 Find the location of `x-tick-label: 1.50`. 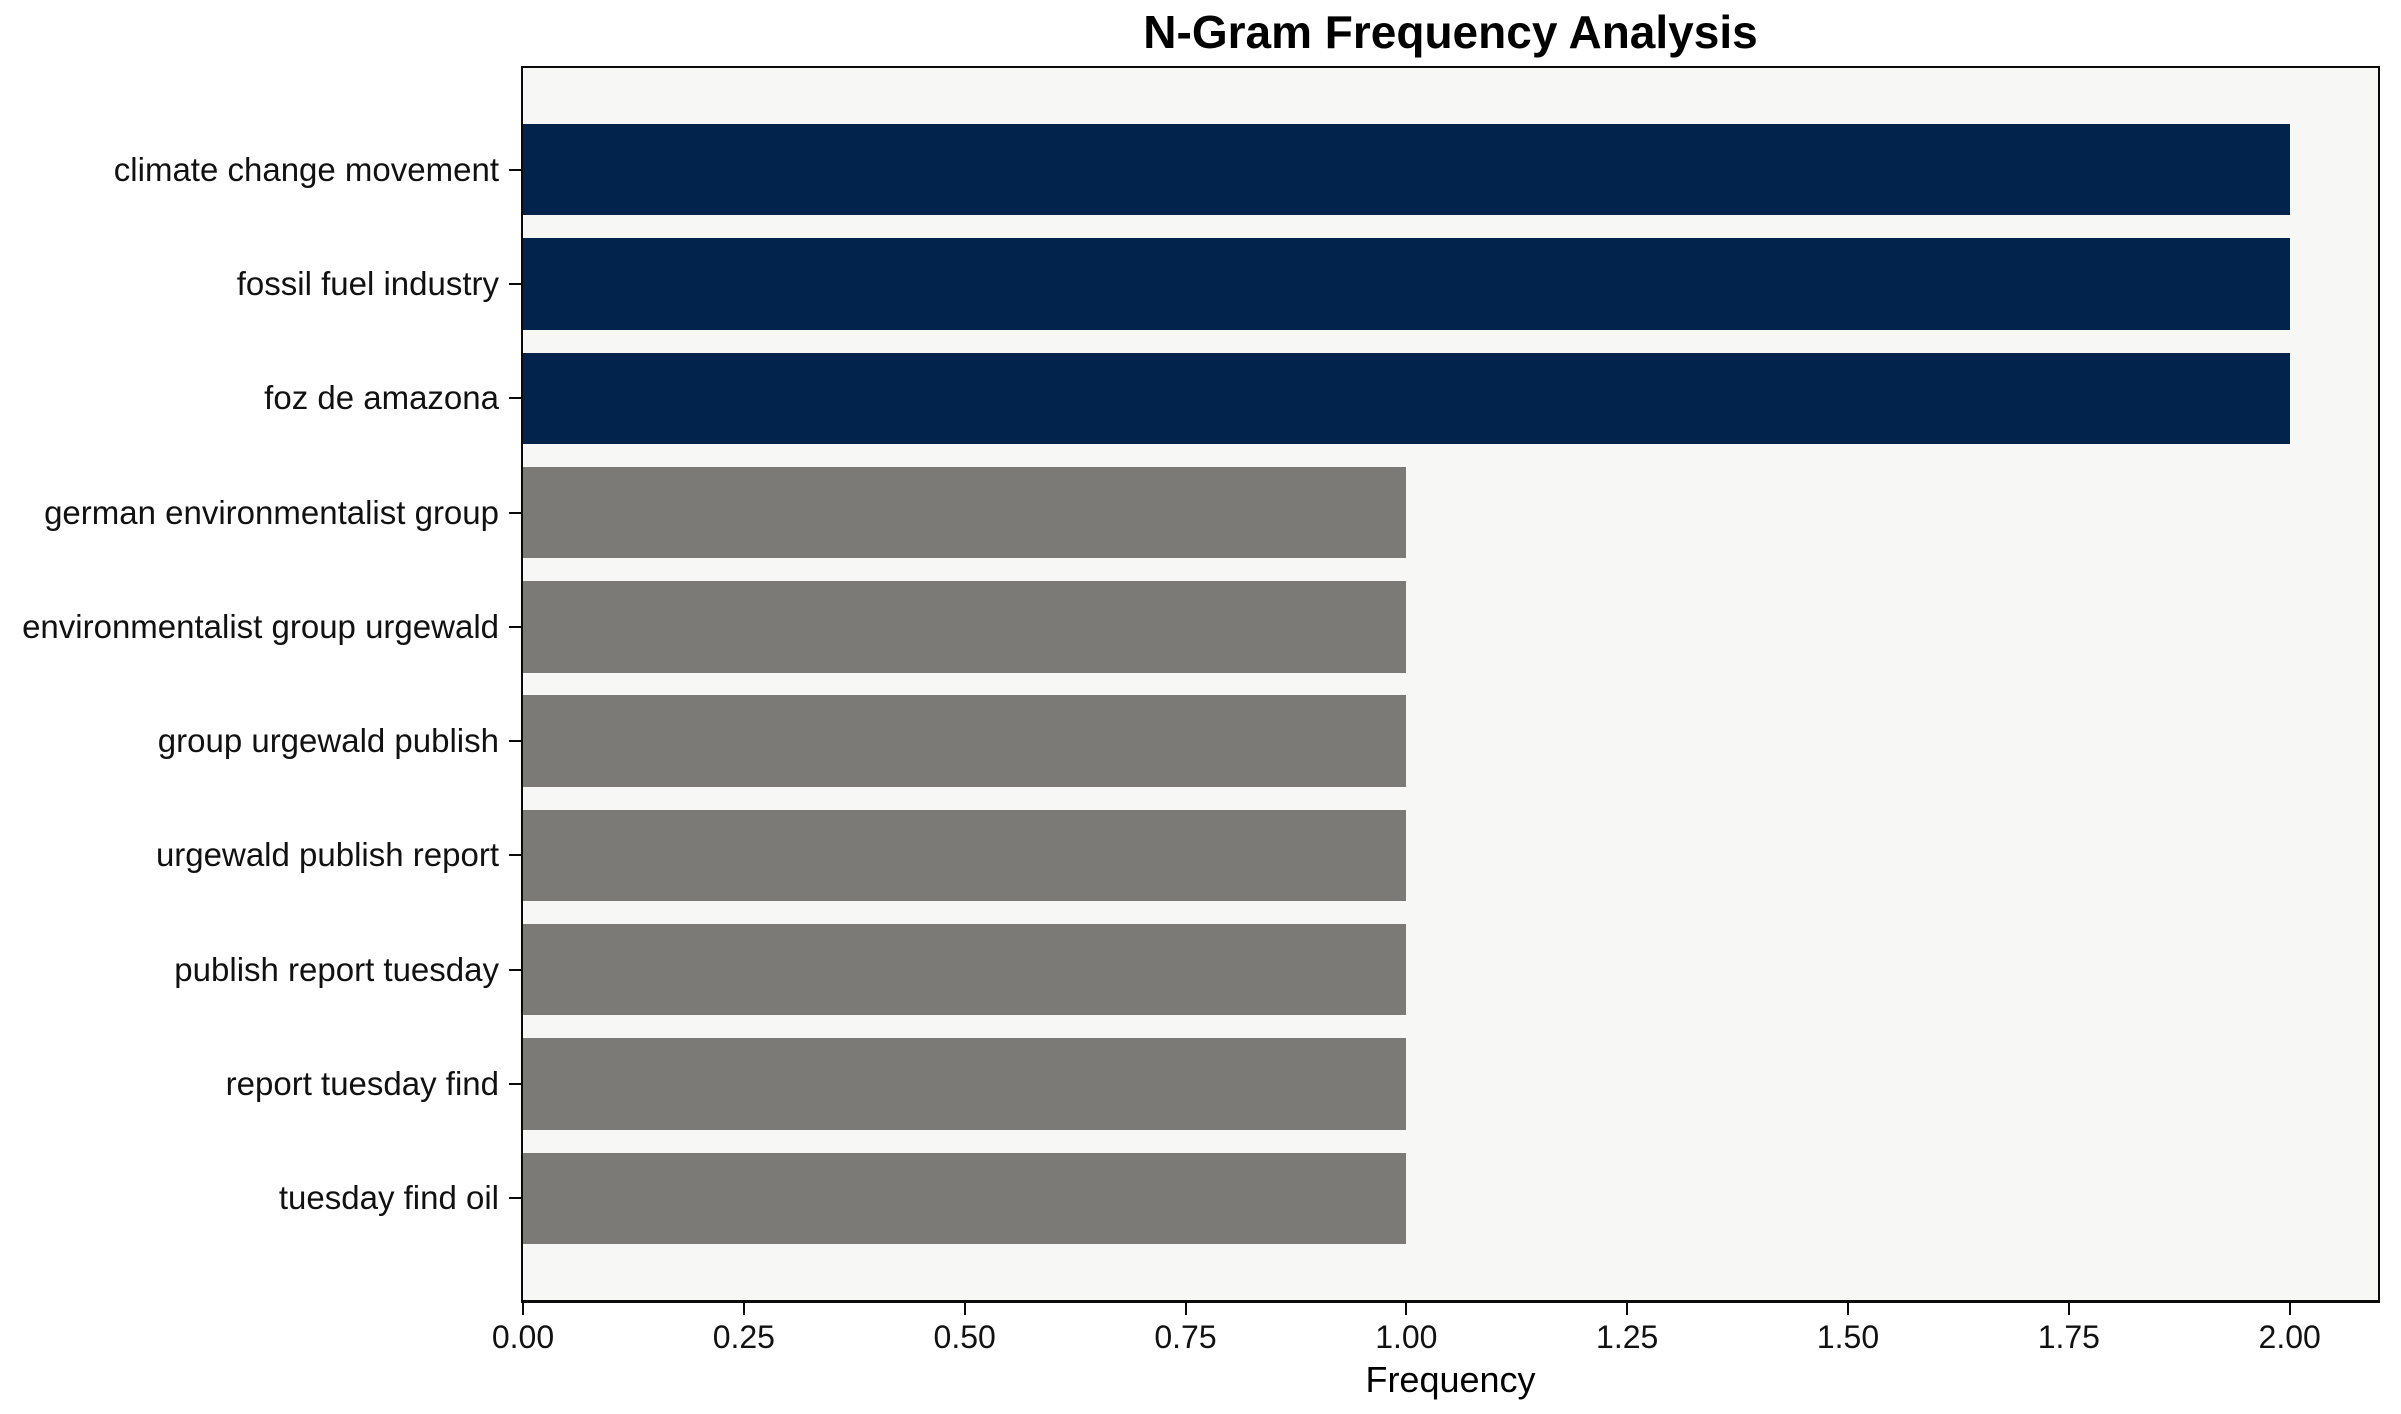

x-tick-label: 1.50 is located at coordinates (1848, 1337).